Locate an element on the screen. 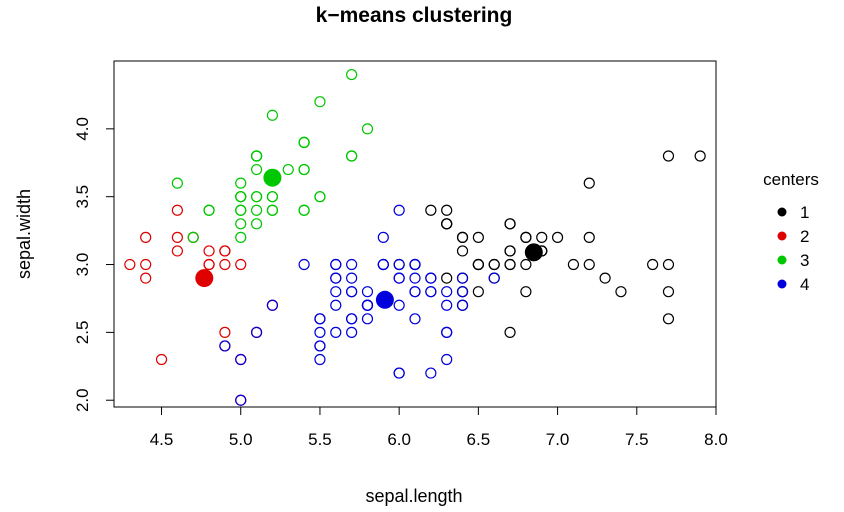 The height and width of the screenshot is (512, 844). x-tick-label: 5.0 is located at coordinates (241, 439).